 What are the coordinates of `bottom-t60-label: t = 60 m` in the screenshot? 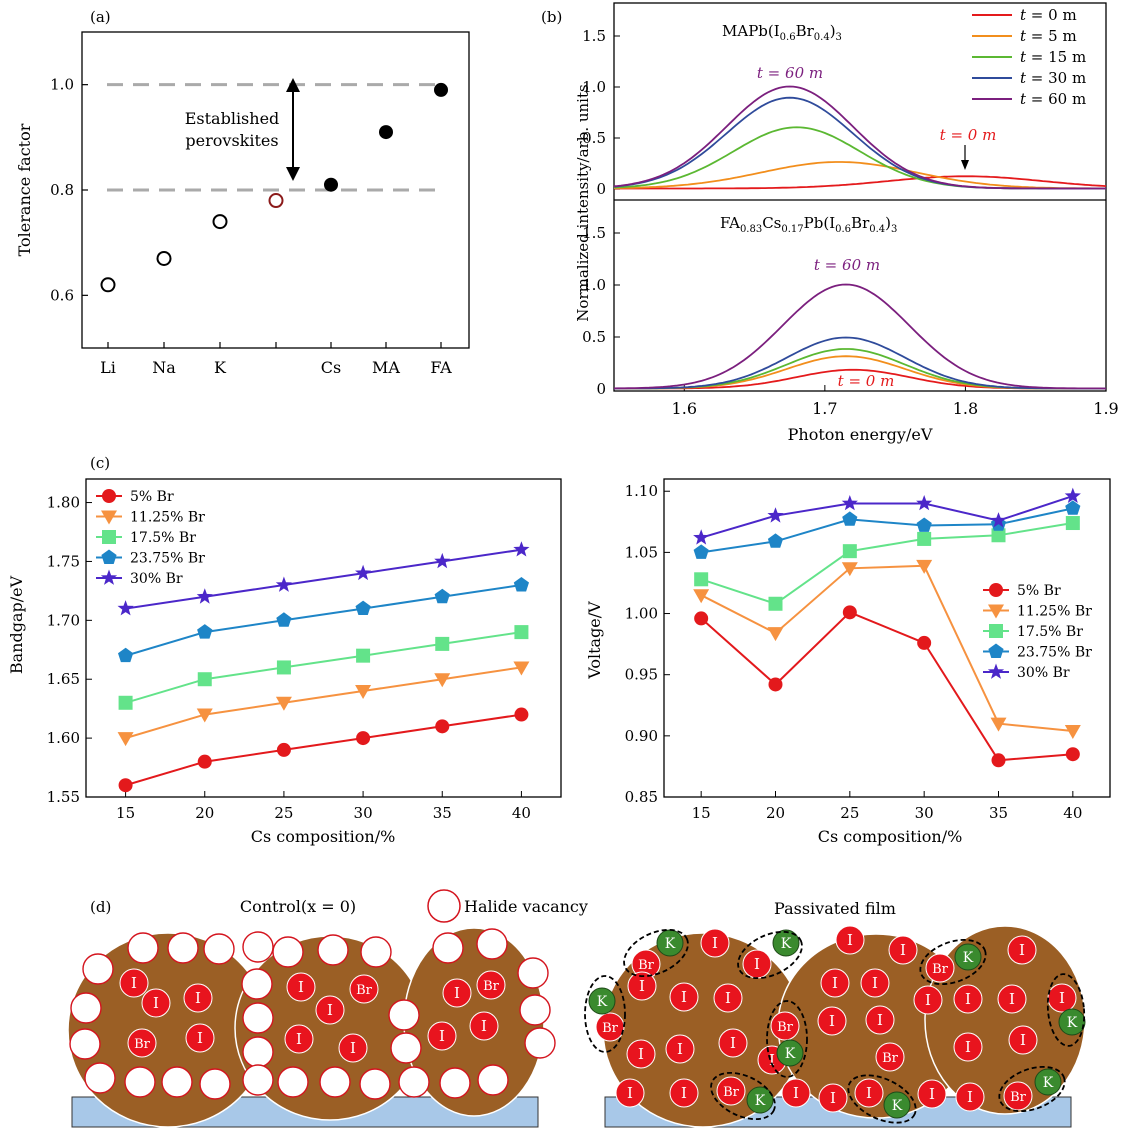 It's located at (847, 265).